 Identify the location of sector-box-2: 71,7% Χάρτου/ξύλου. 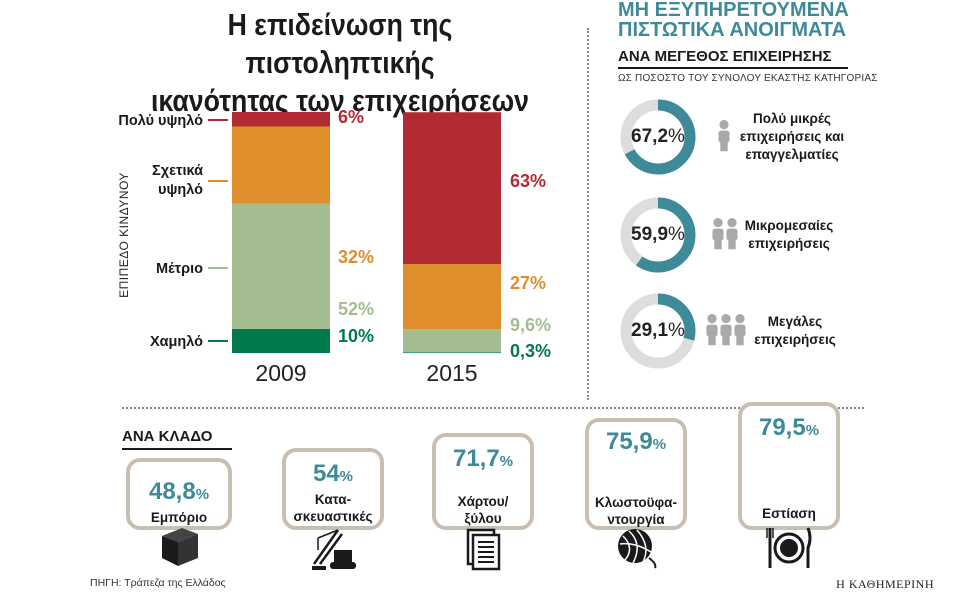
(483, 481).